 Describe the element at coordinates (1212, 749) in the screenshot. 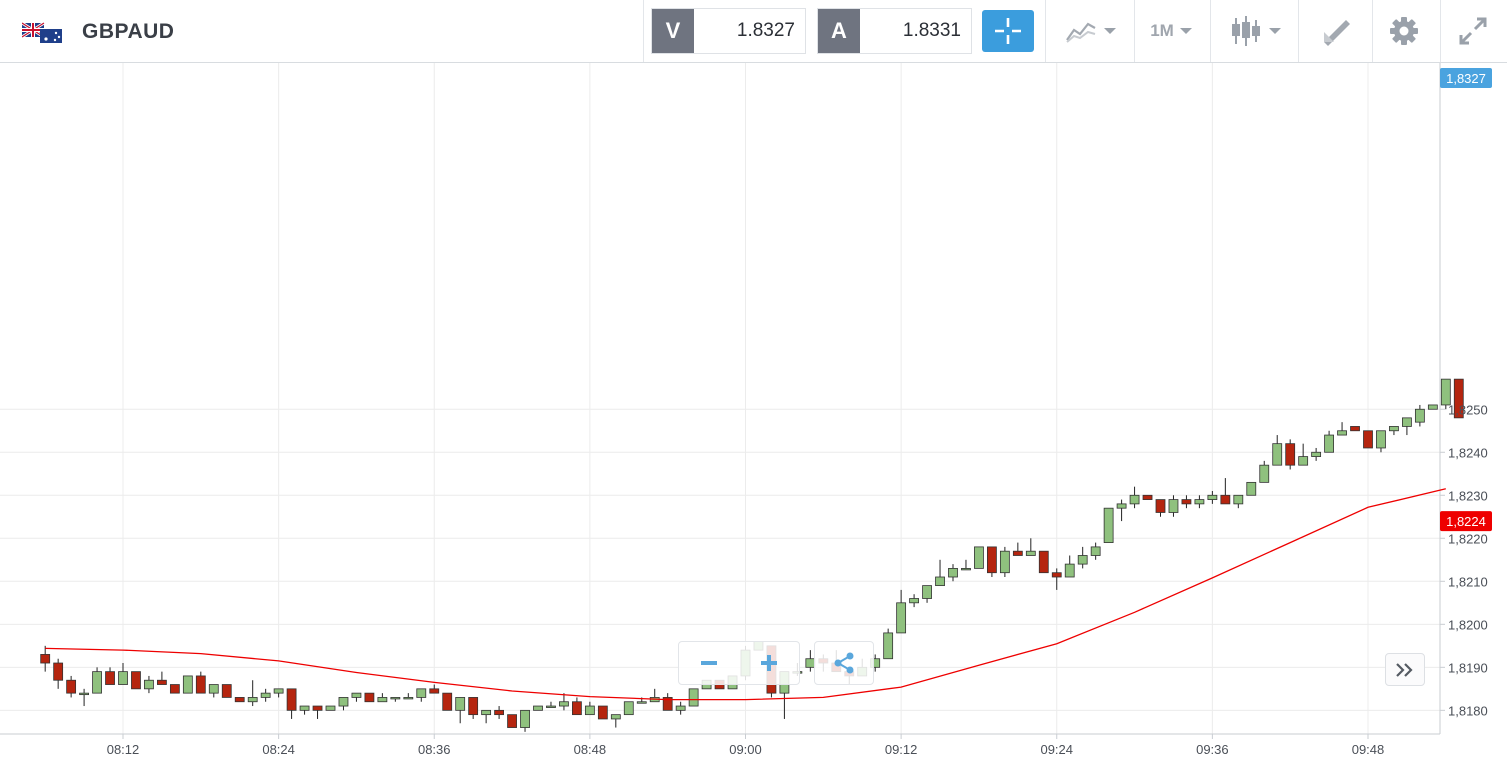

I see `x-tick-label: 09:36` at that location.